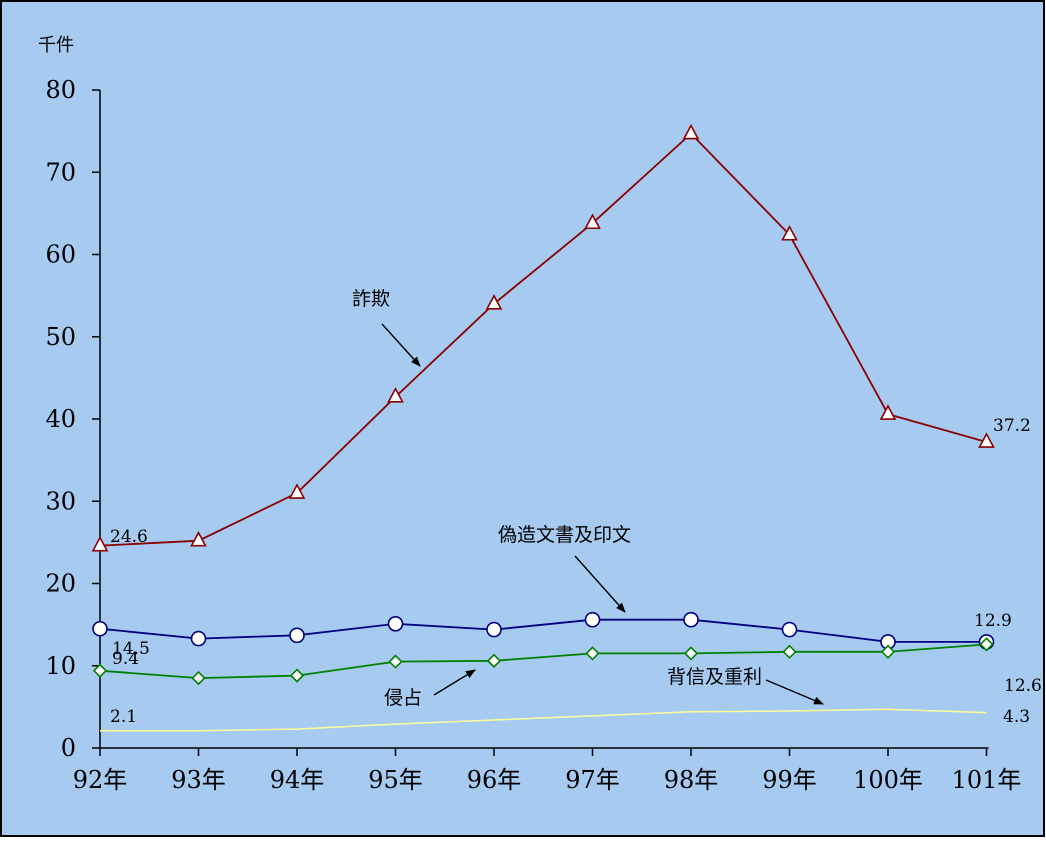  Describe the element at coordinates (60, 419) in the screenshot. I see `y-tick-label: 40` at that location.